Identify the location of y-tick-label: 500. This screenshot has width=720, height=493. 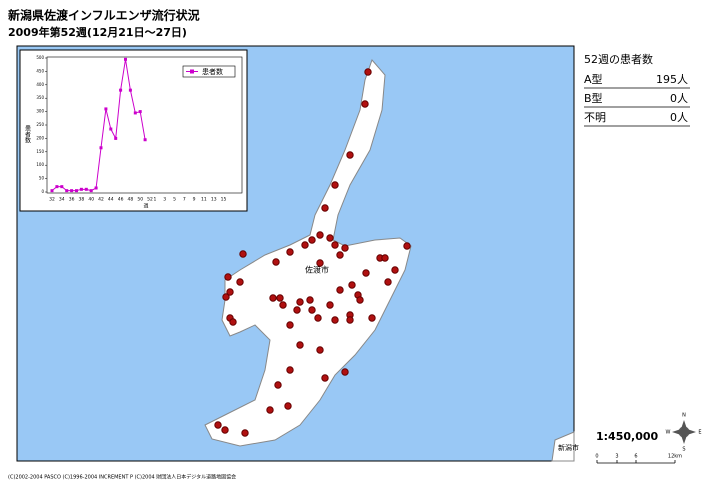
(40, 57).